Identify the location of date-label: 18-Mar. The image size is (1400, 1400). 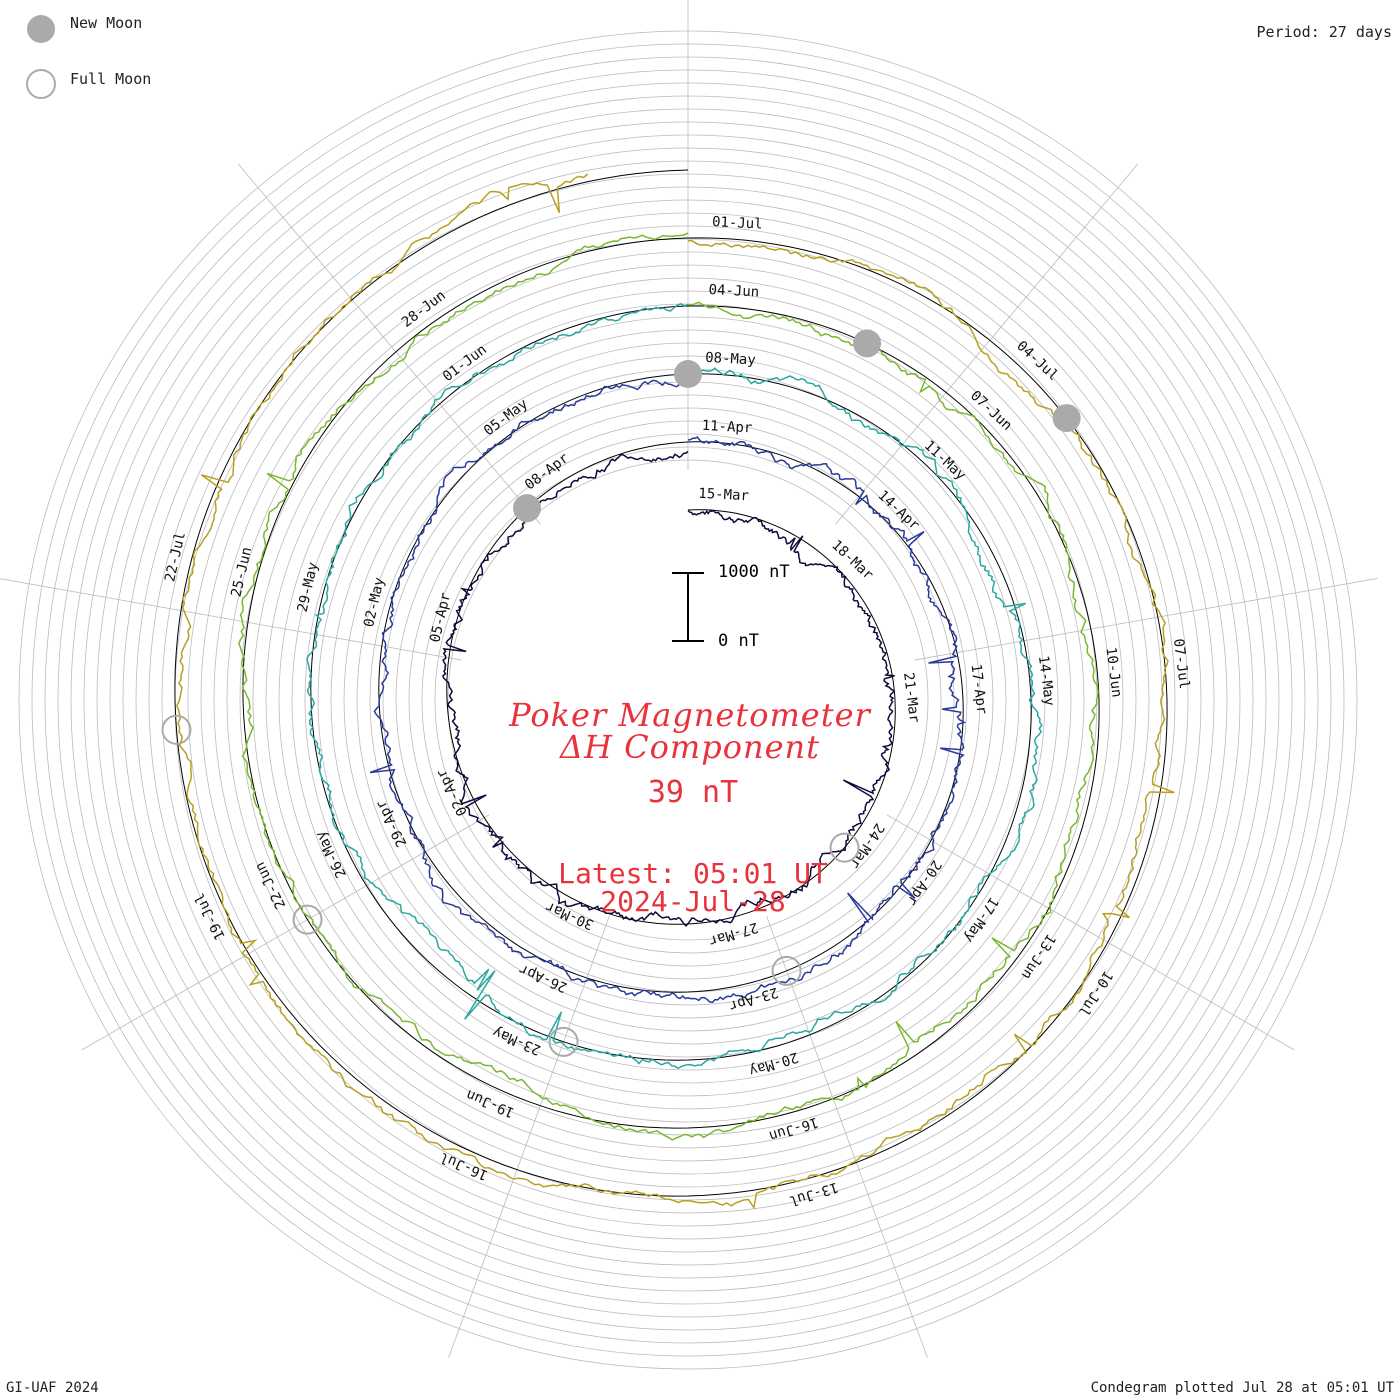
(852, 560).